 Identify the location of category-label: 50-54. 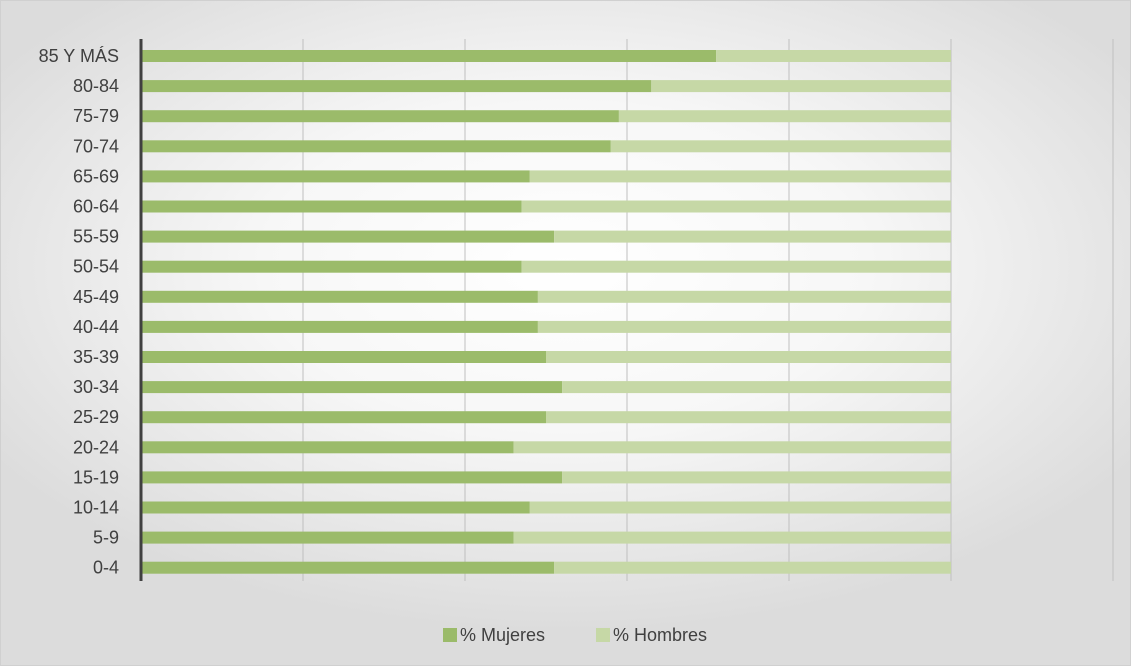
(96, 267).